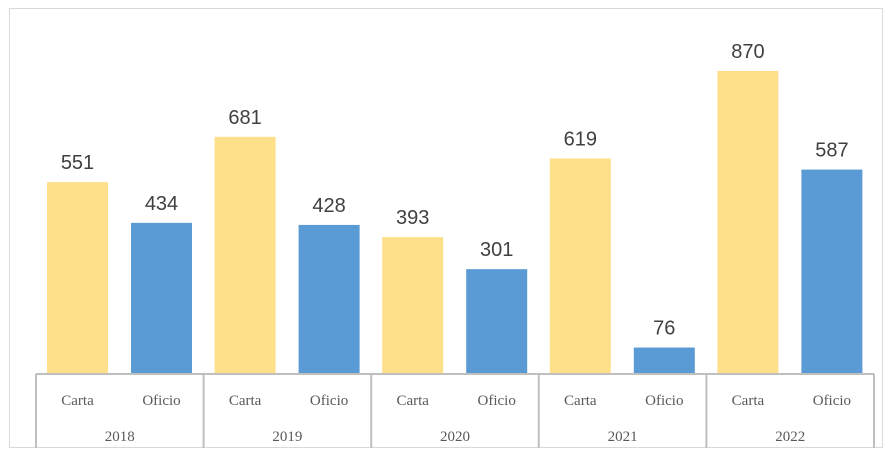 The image size is (890, 451). What do you see at coordinates (245, 255) in the screenshot?
I see `bar-carta-2019` at bounding box center [245, 255].